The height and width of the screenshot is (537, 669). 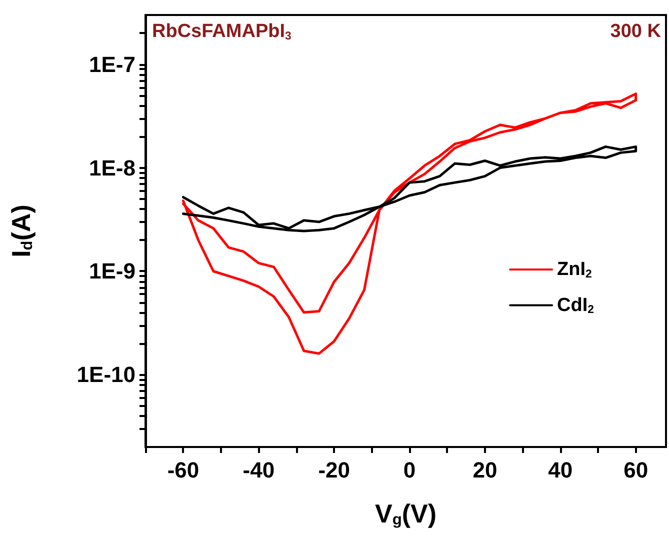 What do you see at coordinates (258, 470) in the screenshot?
I see `x-tick-label: -40` at bounding box center [258, 470].